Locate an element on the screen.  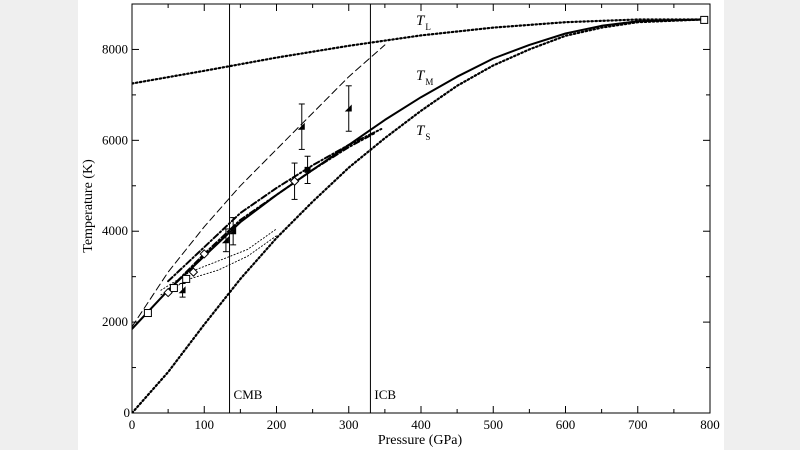
series-label-sub-m: M is located at coordinates (429, 82).